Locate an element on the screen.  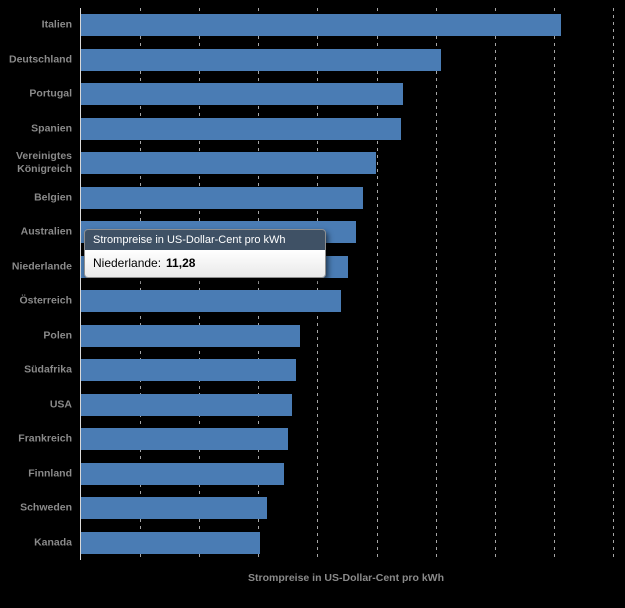
bar-row: USA is located at coordinates (331, 405).